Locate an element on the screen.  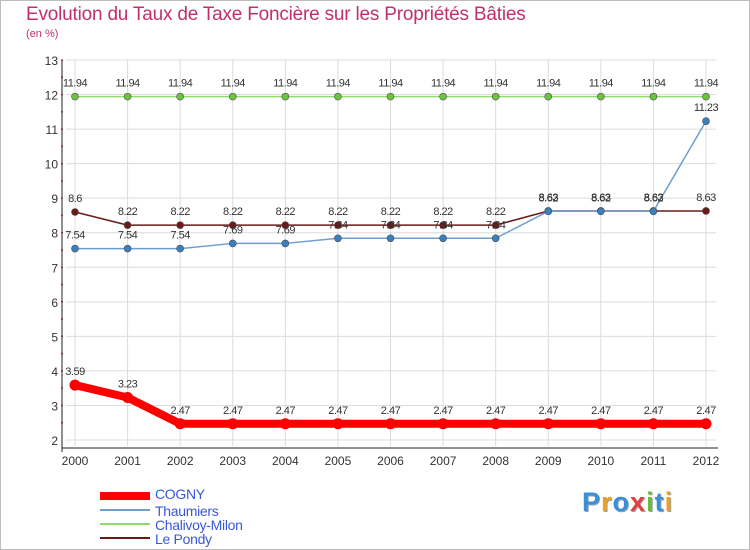
y-tick-label: 2 is located at coordinates (54, 441).